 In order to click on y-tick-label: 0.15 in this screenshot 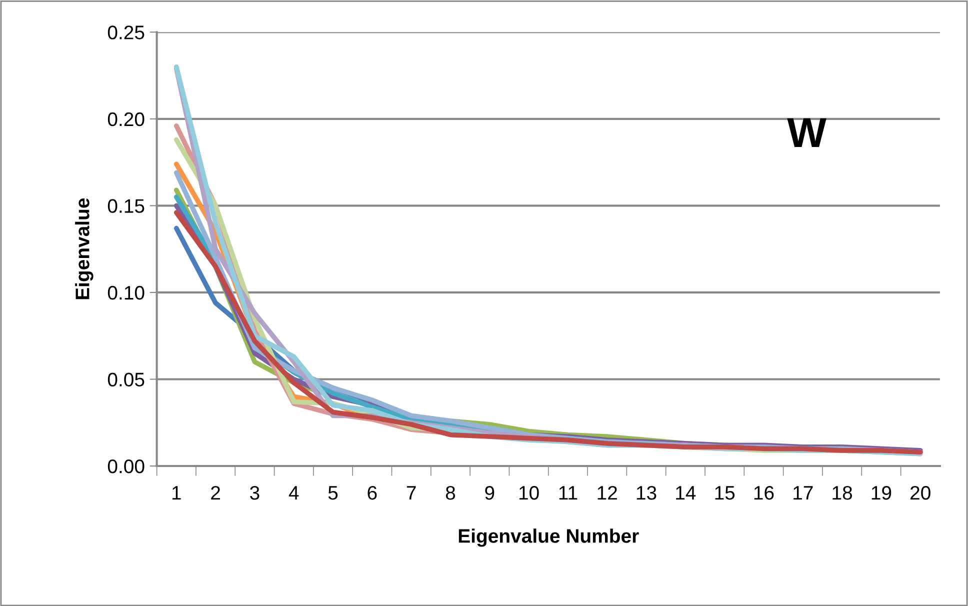, I will do `click(126, 206)`.